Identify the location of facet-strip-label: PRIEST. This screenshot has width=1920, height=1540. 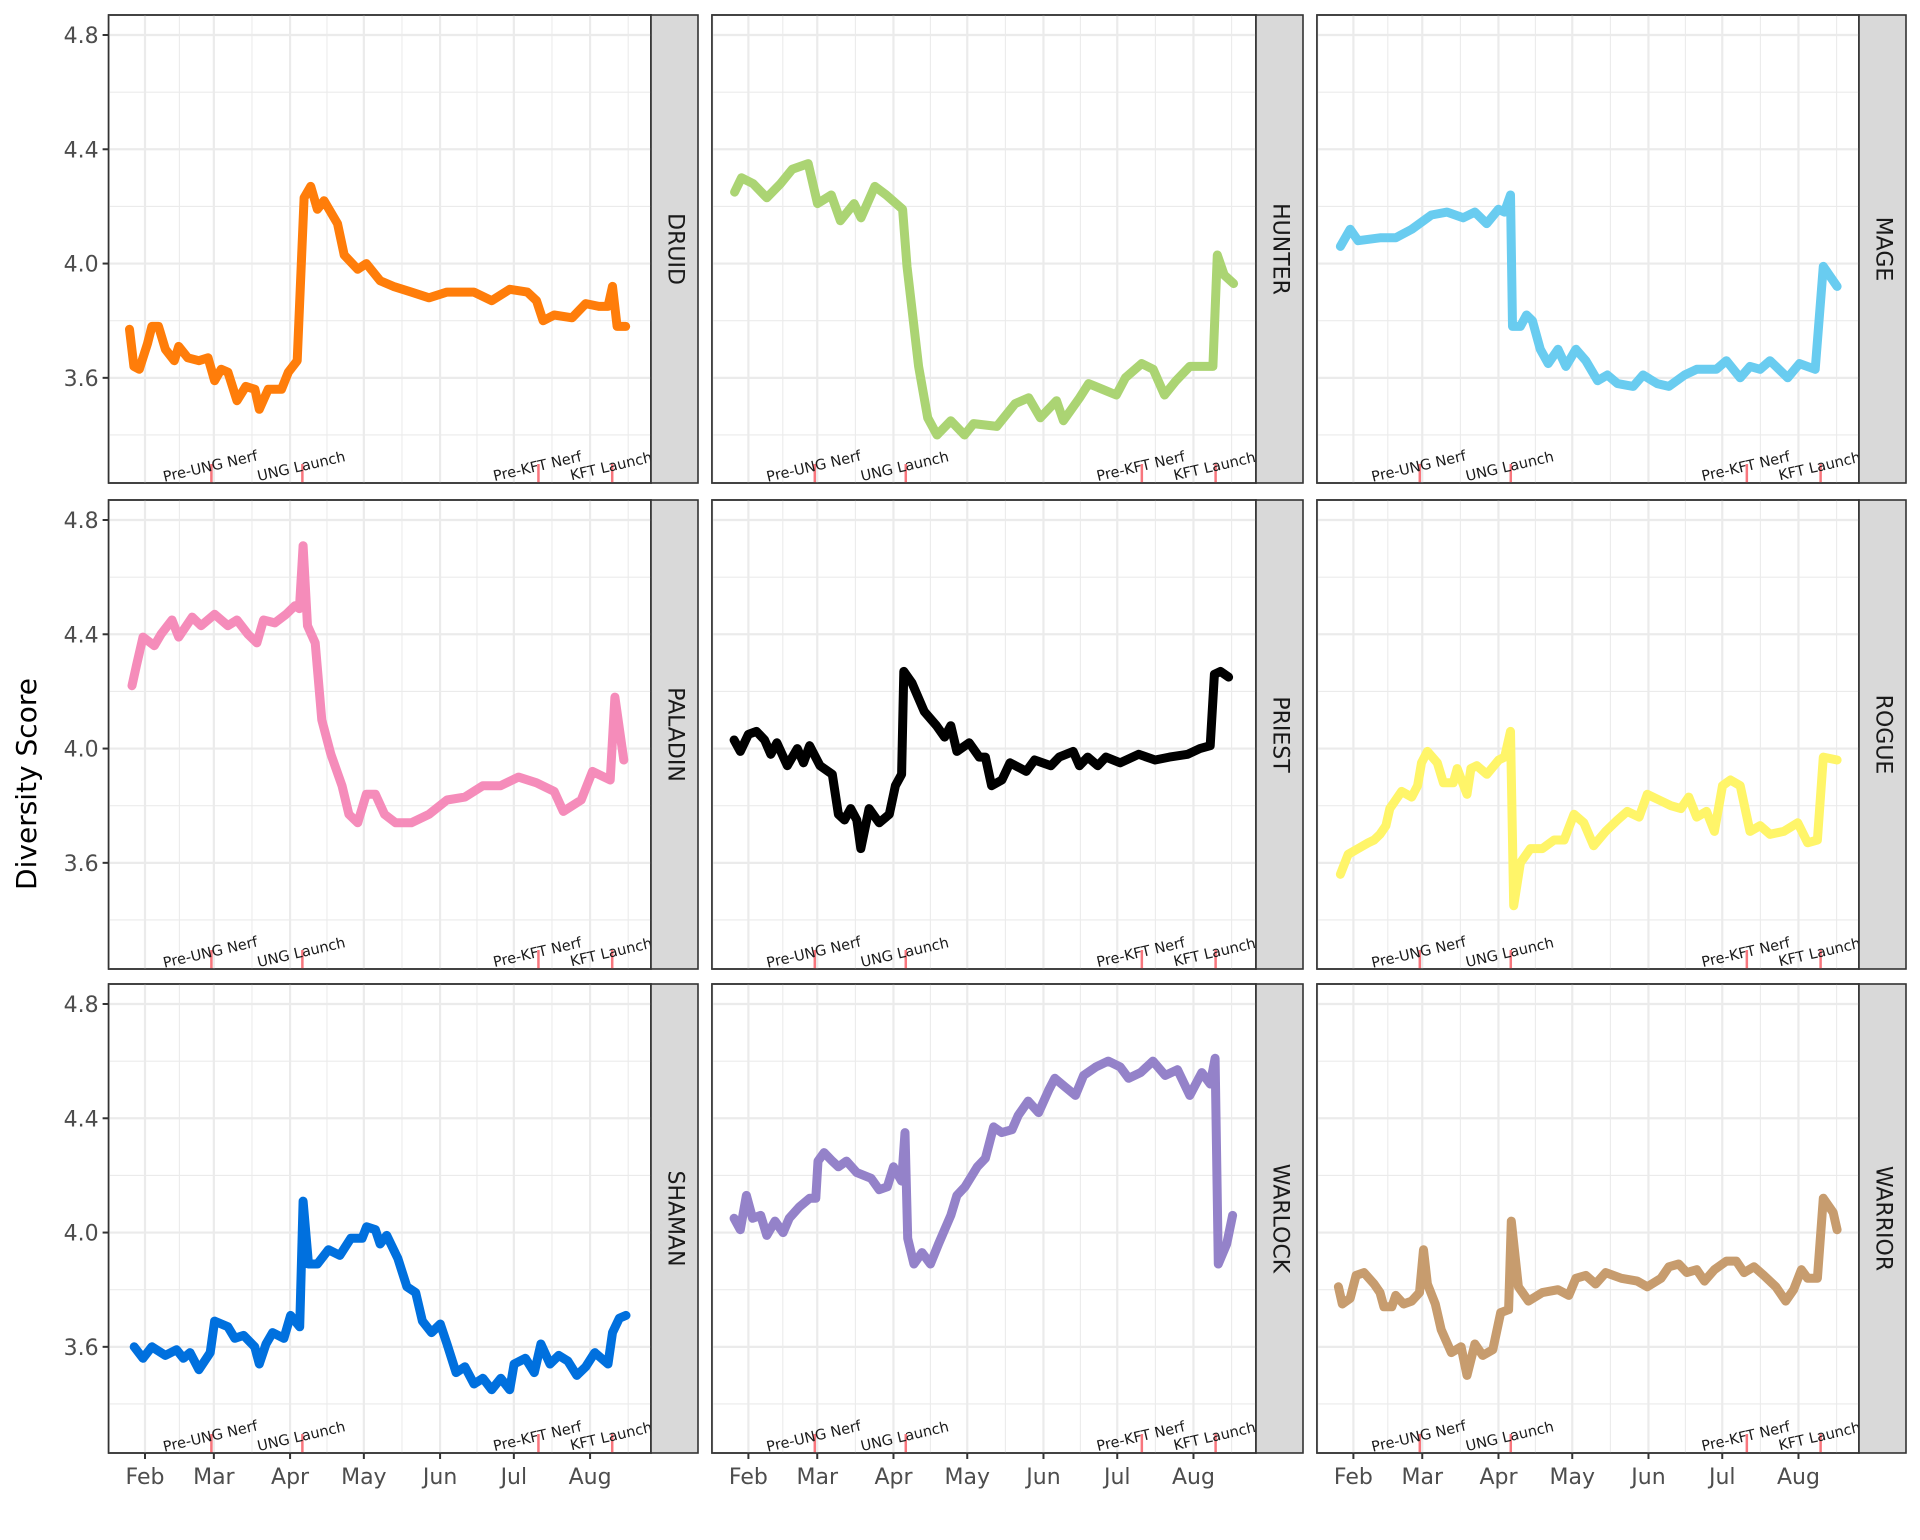
(1280, 734).